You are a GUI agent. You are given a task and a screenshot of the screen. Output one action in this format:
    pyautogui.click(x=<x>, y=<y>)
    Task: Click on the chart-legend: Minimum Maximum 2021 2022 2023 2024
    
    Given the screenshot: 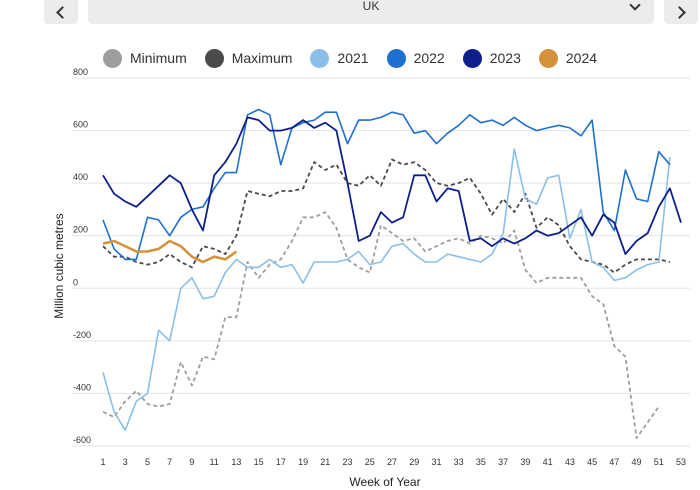 What is the action you would take?
    pyautogui.click(x=350, y=58)
    